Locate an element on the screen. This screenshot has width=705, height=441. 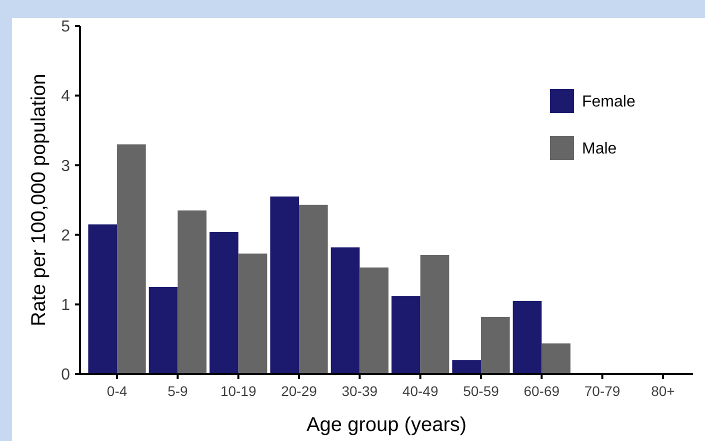
y-tick-label: 5 is located at coordinates (65, 27).